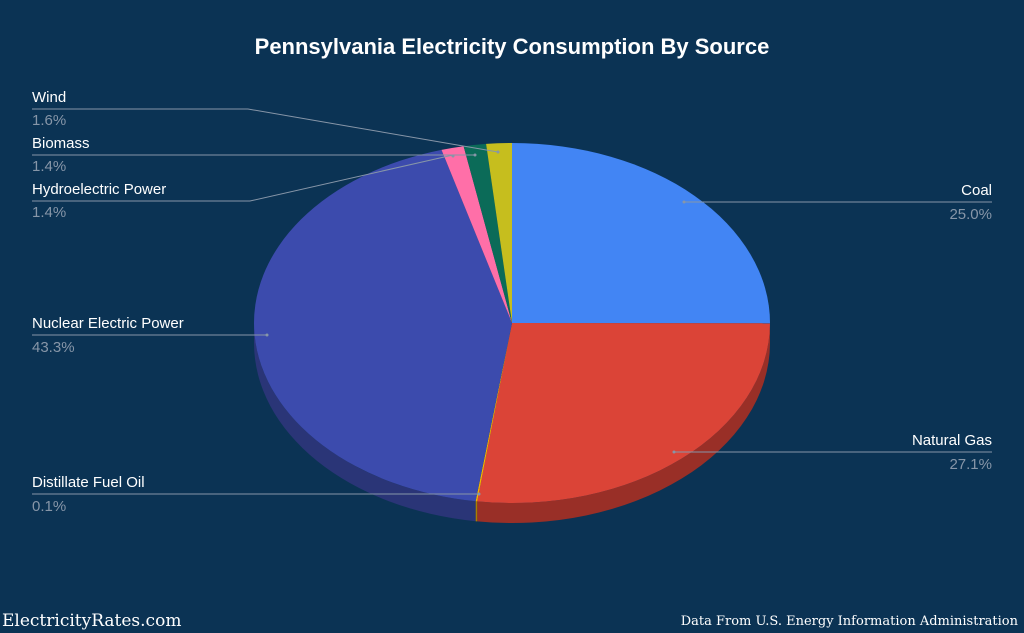 This screenshot has width=1024, height=633. Describe the element at coordinates (92, 621) in the screenshot. I see `brand-logo: ElectricityRates.com` at that location.